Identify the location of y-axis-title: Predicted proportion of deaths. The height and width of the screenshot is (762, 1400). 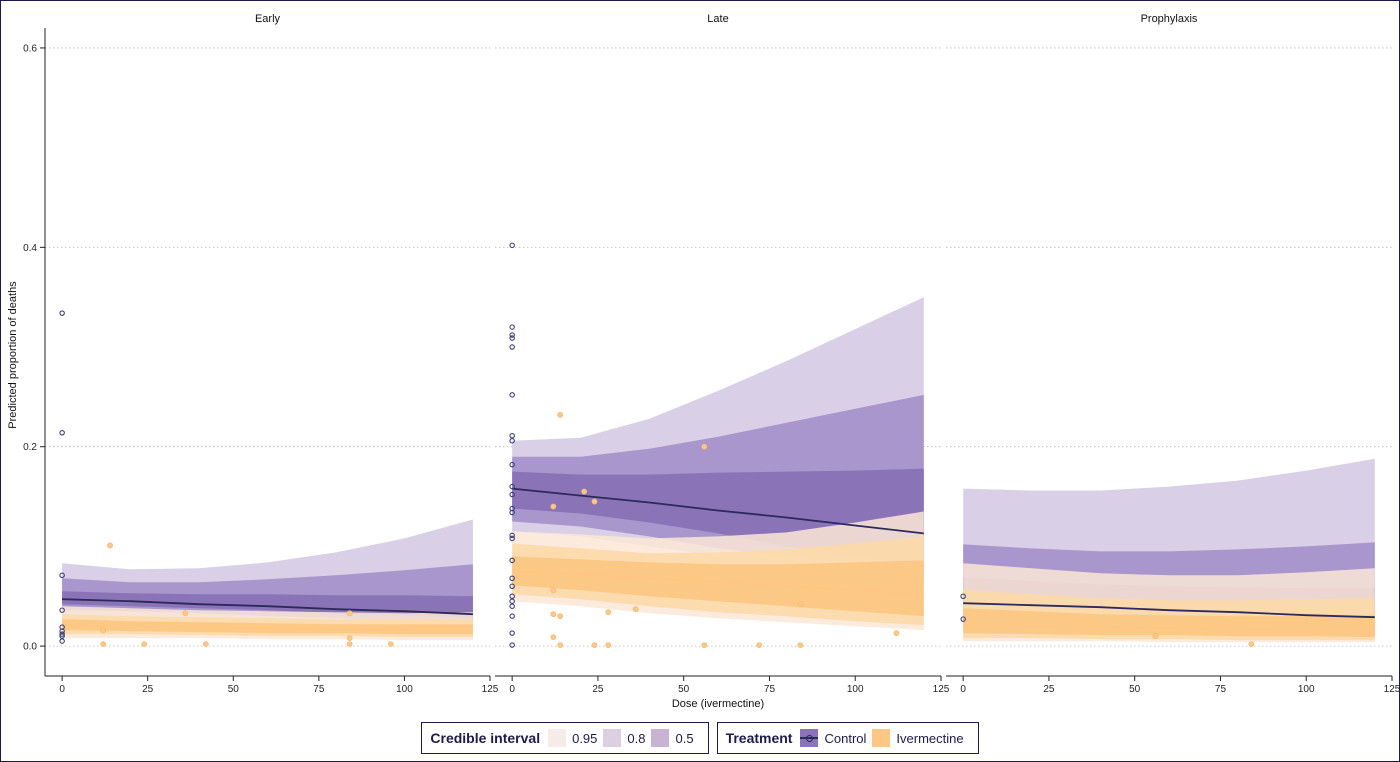
(13, 355).